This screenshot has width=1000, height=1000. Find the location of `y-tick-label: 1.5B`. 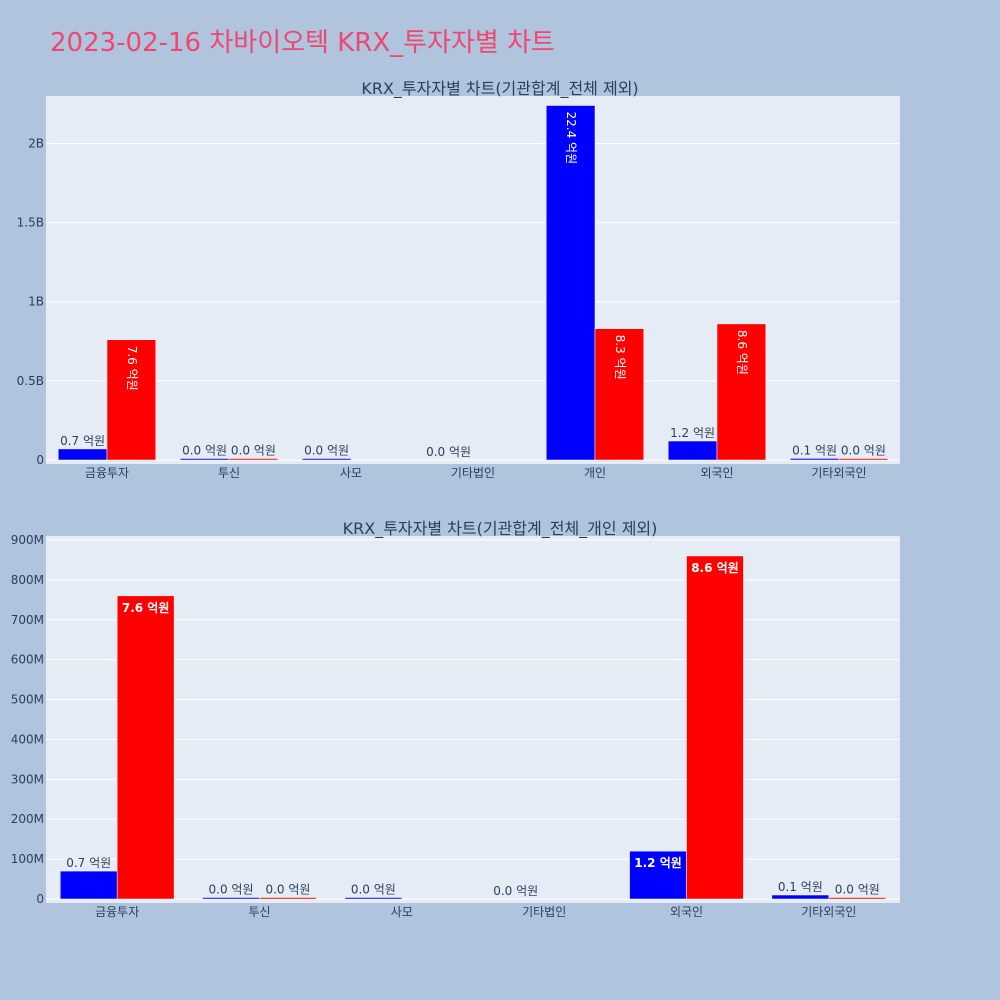

y-tick-label: 1.5B is located at coordinates (30, 223).